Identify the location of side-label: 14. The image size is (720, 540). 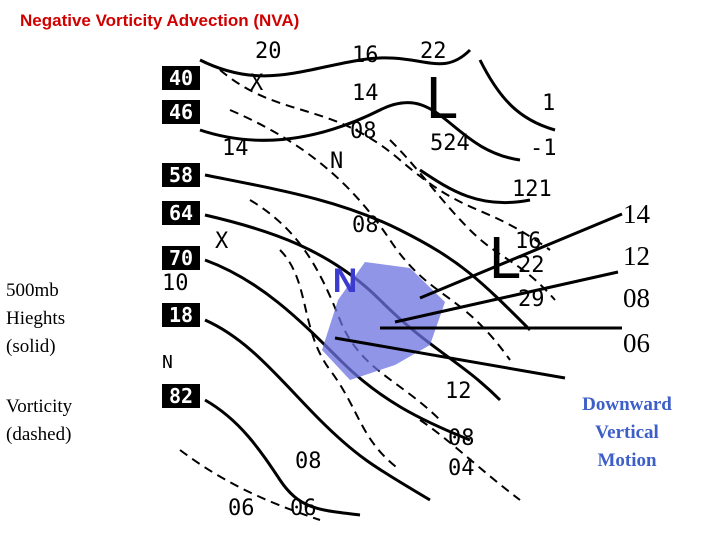
(637, 214).